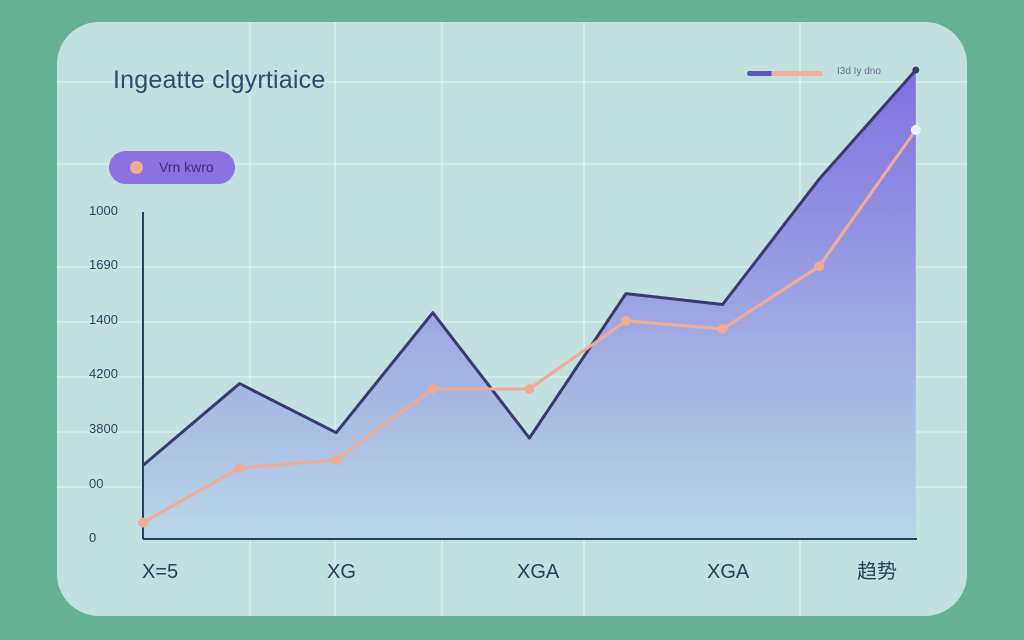  I want to click on dot-icon, so click(136, 167).